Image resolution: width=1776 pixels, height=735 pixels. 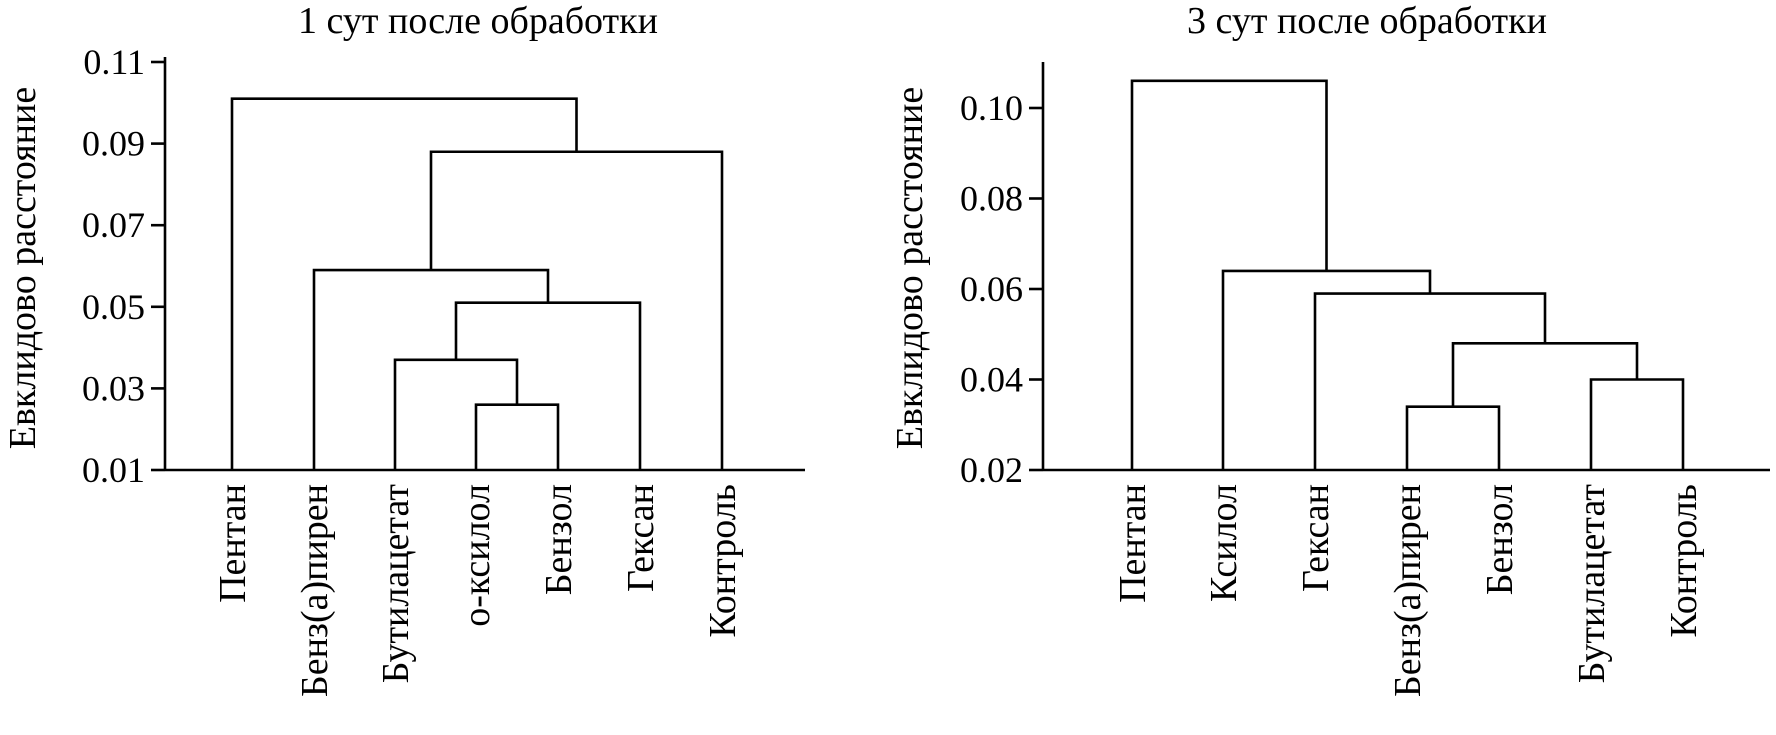 What do you see at coordinates (114, 62) in the screenshot?
I see `c1-ytick-label-5: 0.11` at bounding box center [114, 62].